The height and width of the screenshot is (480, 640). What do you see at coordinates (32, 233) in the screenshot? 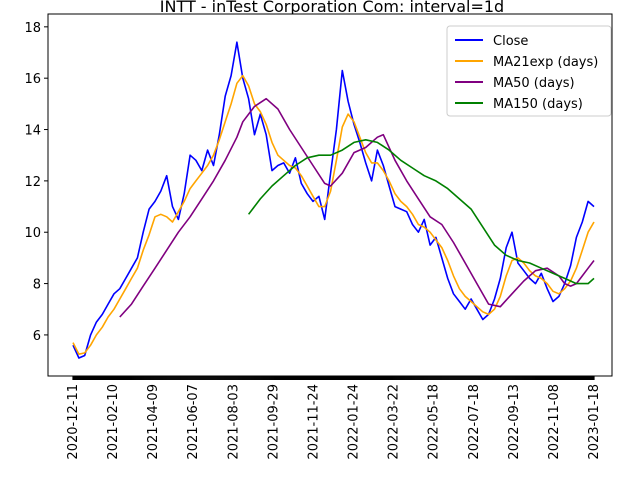
I see `y-tick-label: 10` at bounding box center [32, 233].